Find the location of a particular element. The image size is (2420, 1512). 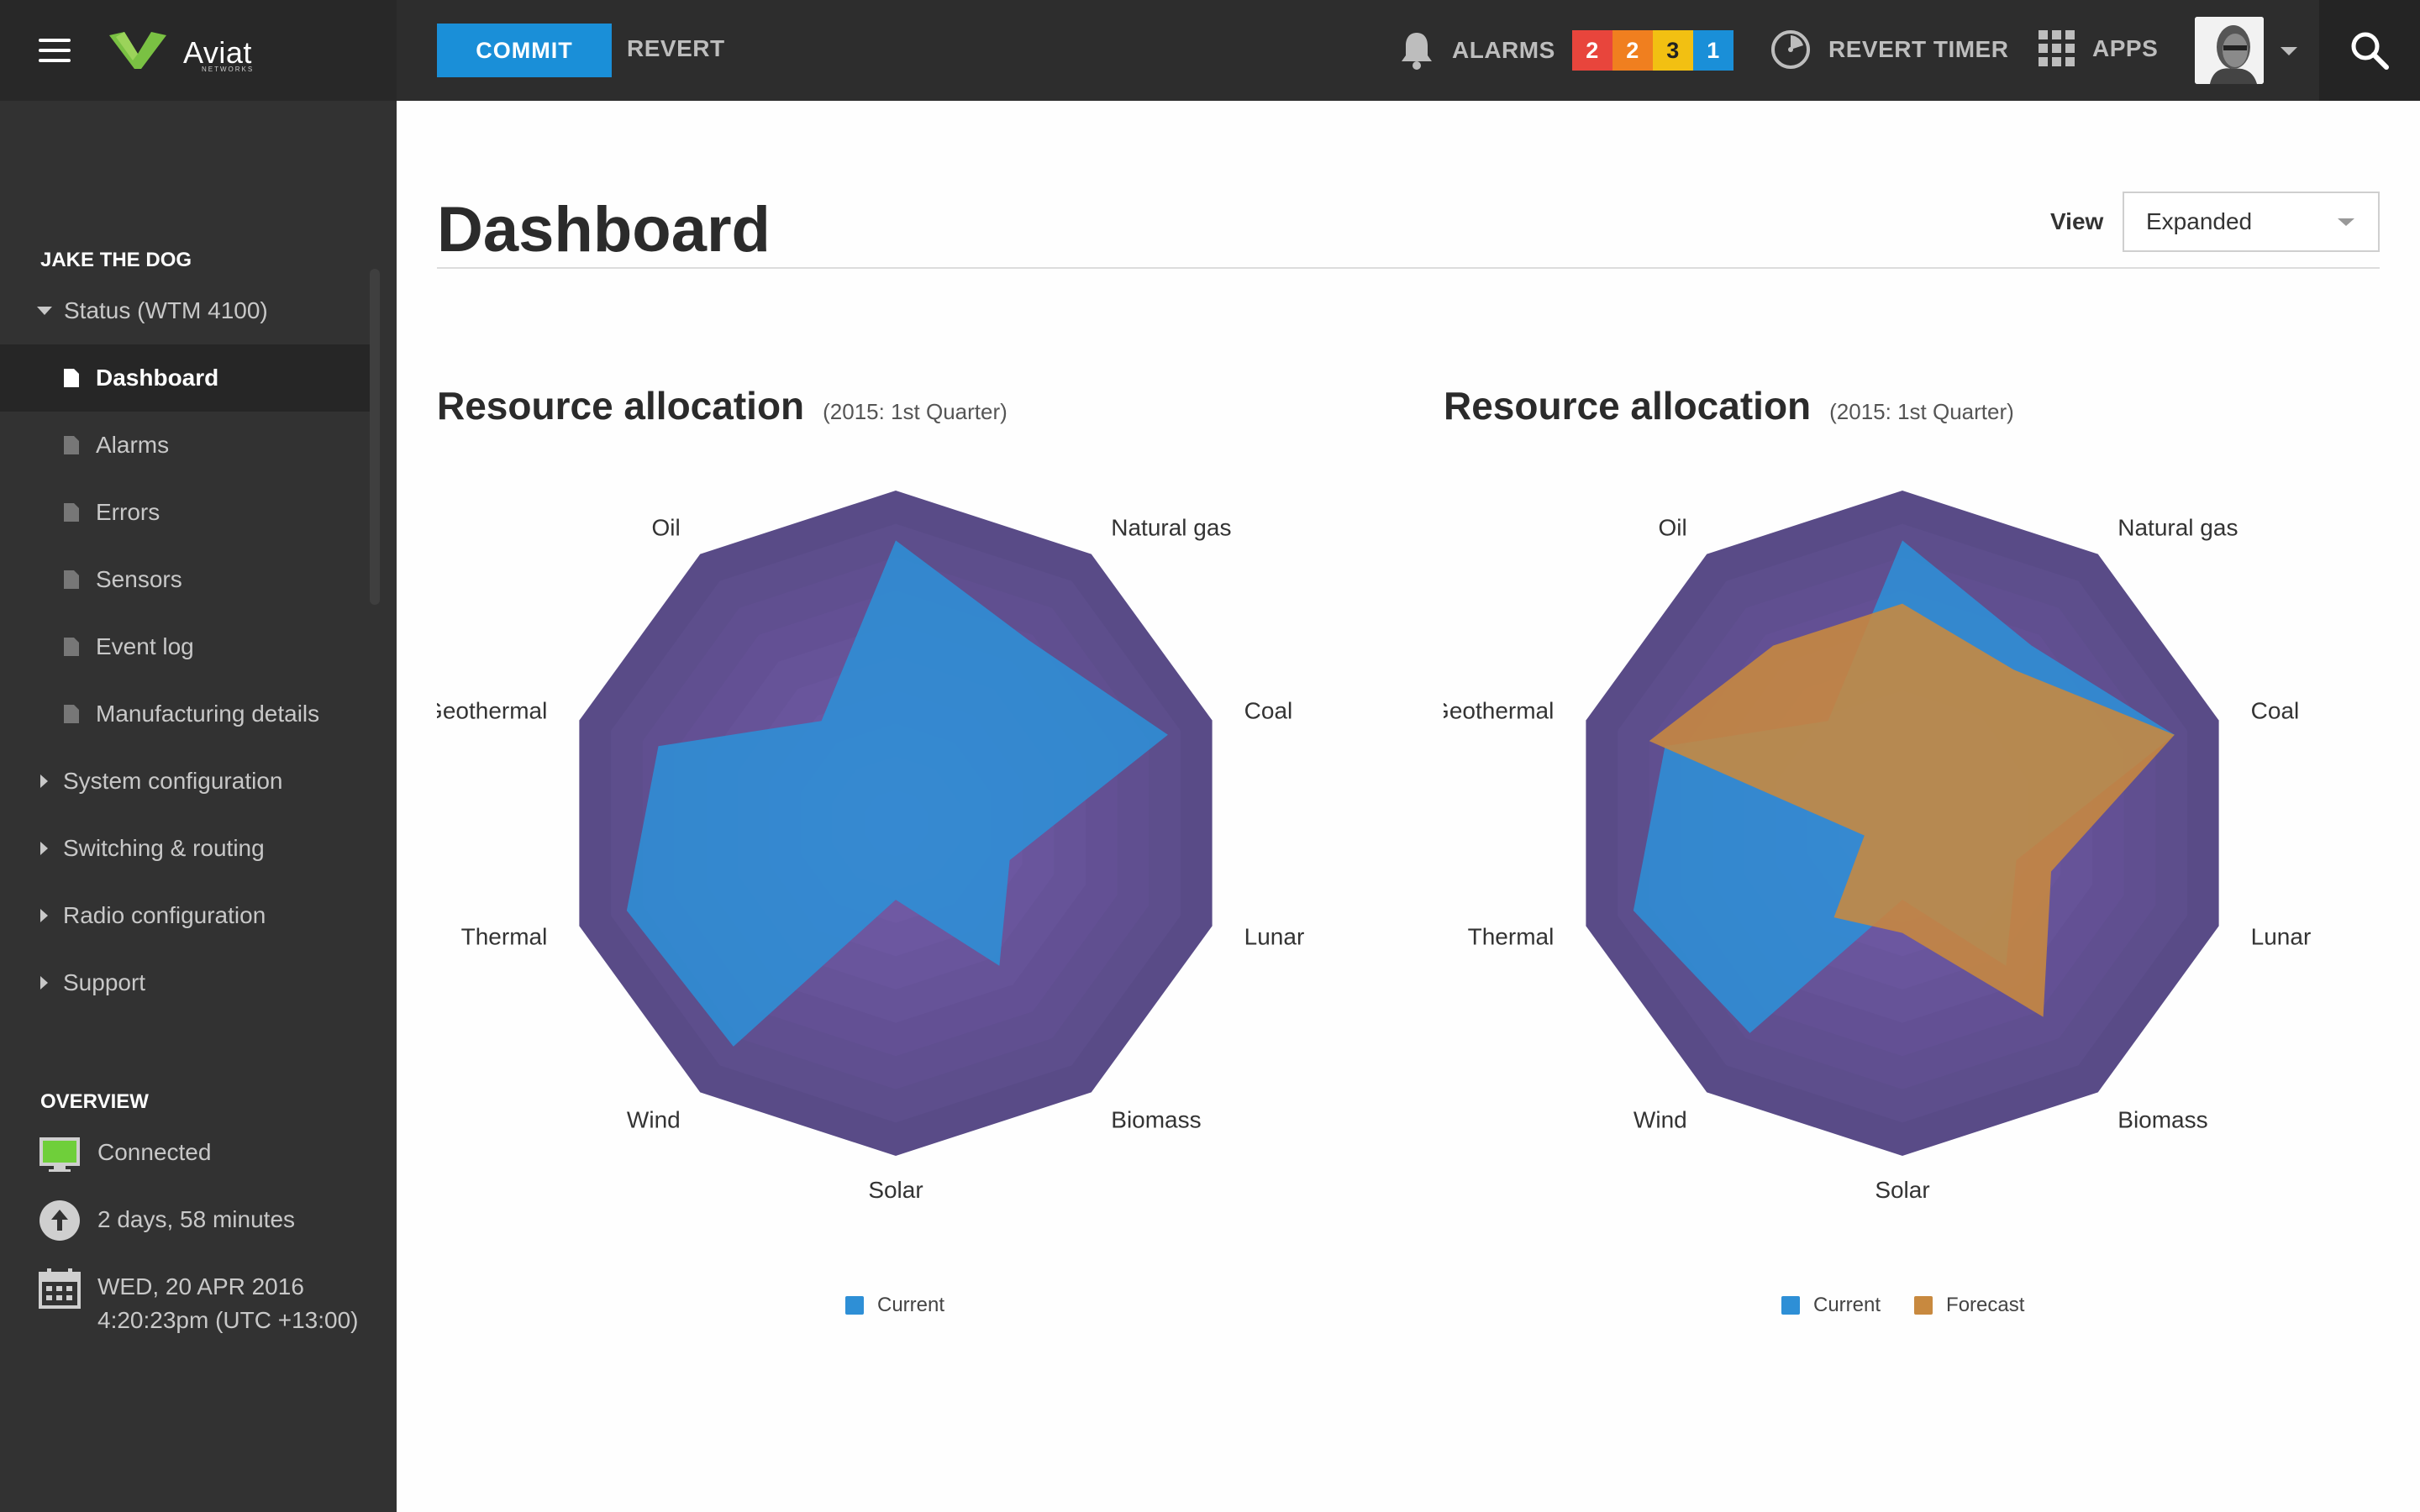

alarm-badges: 2 2 3 1 is located at coordinates (1652, 50).